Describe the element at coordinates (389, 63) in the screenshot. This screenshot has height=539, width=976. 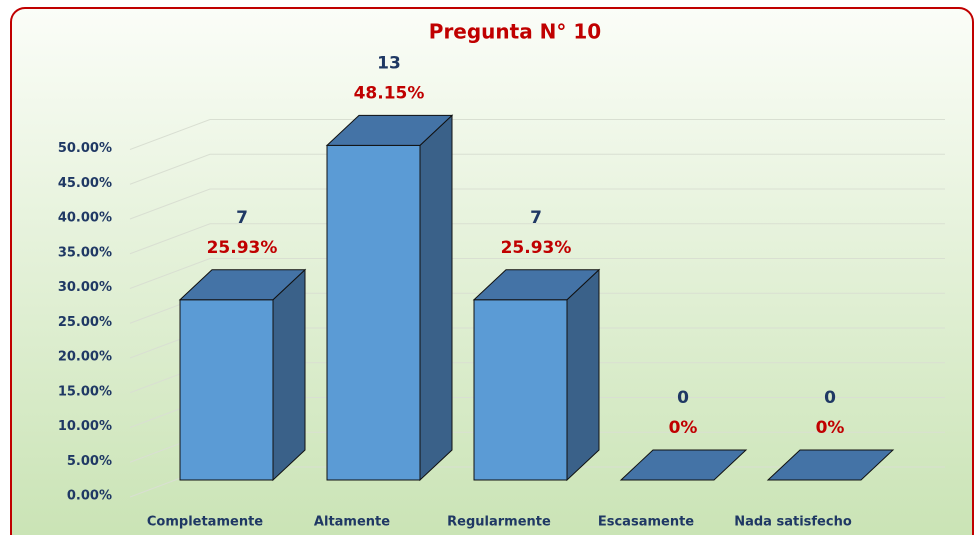
I see `count-label: 13` at that location.